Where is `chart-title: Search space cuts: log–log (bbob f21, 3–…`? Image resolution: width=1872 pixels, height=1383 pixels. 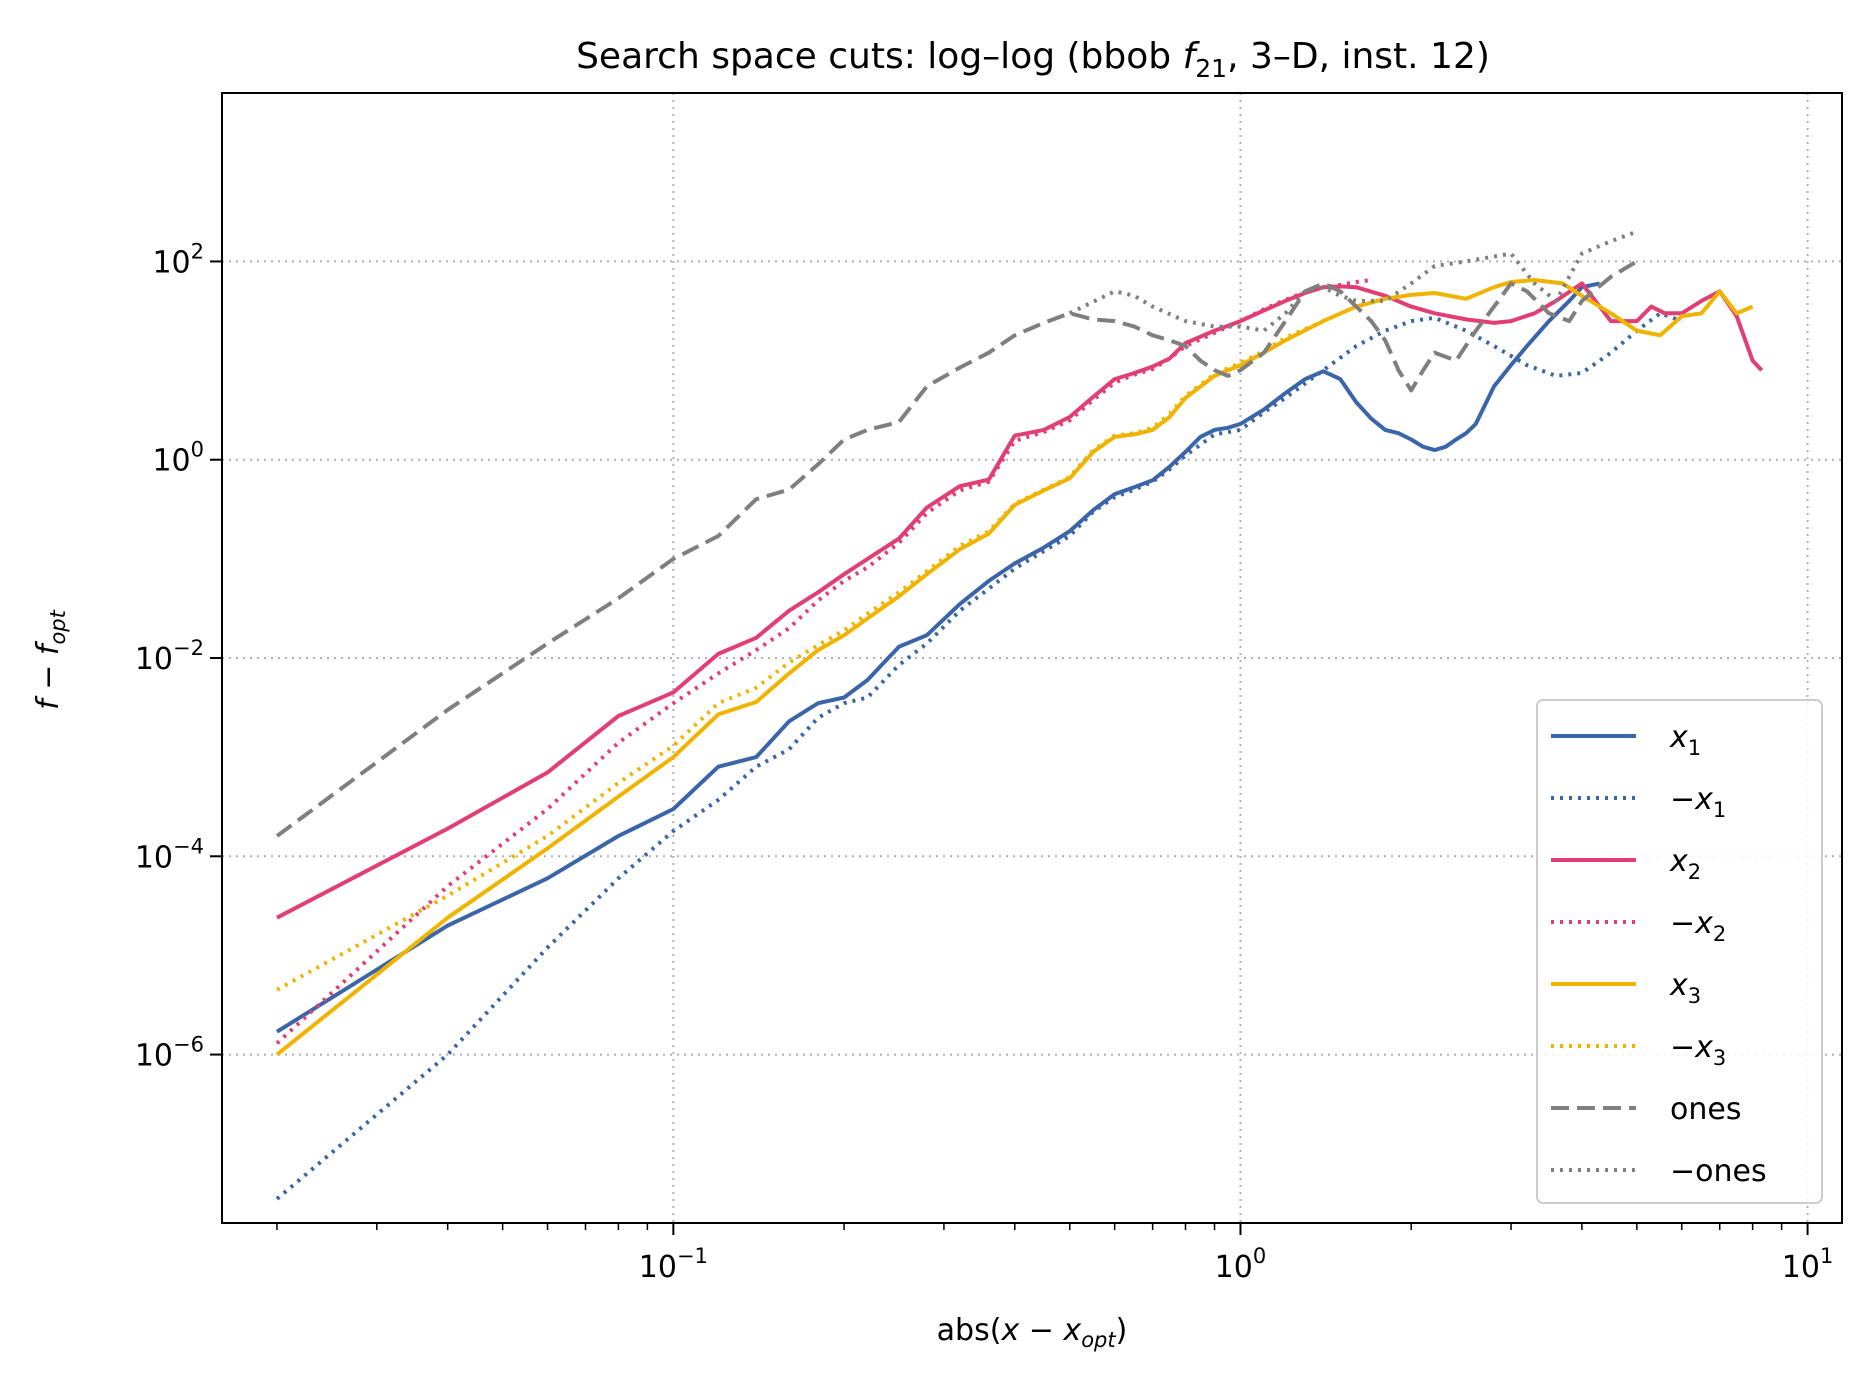 chart-title: Search space cuts: log–log (bbob f21, 3–… is located at coordinates (1033, 59).